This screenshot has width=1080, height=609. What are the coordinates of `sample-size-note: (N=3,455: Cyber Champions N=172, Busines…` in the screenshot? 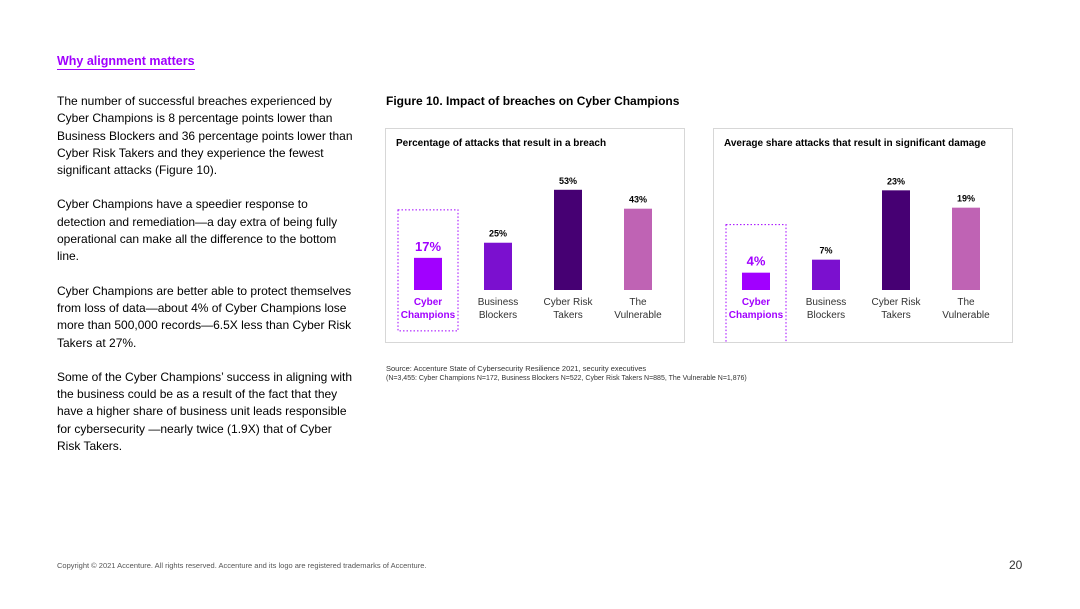 It's located at (566, 378).